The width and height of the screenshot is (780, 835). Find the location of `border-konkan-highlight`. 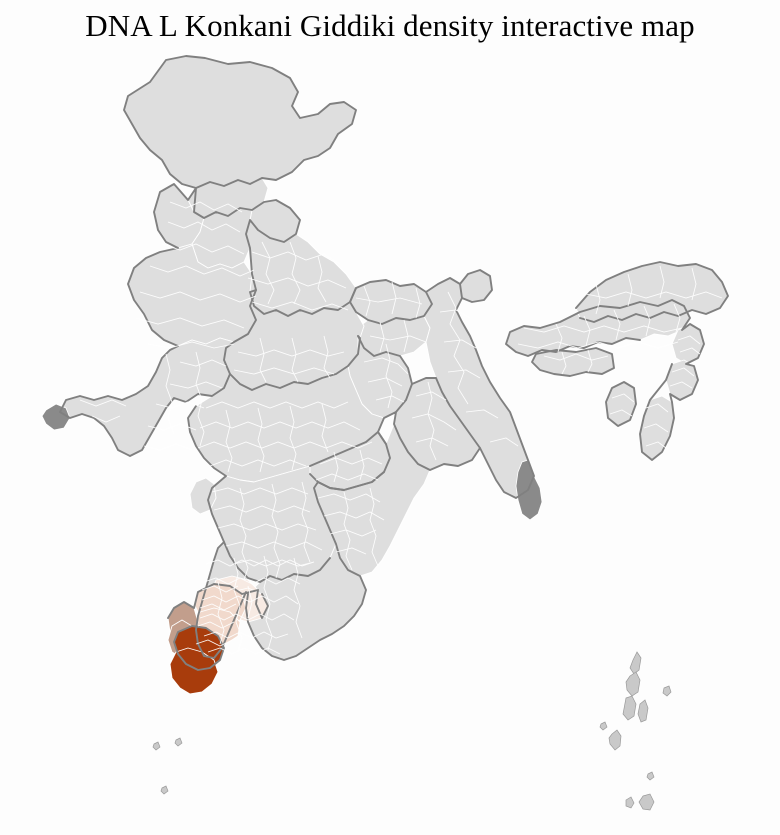

border-konkan-highlight is located at coordinates (218, 601).